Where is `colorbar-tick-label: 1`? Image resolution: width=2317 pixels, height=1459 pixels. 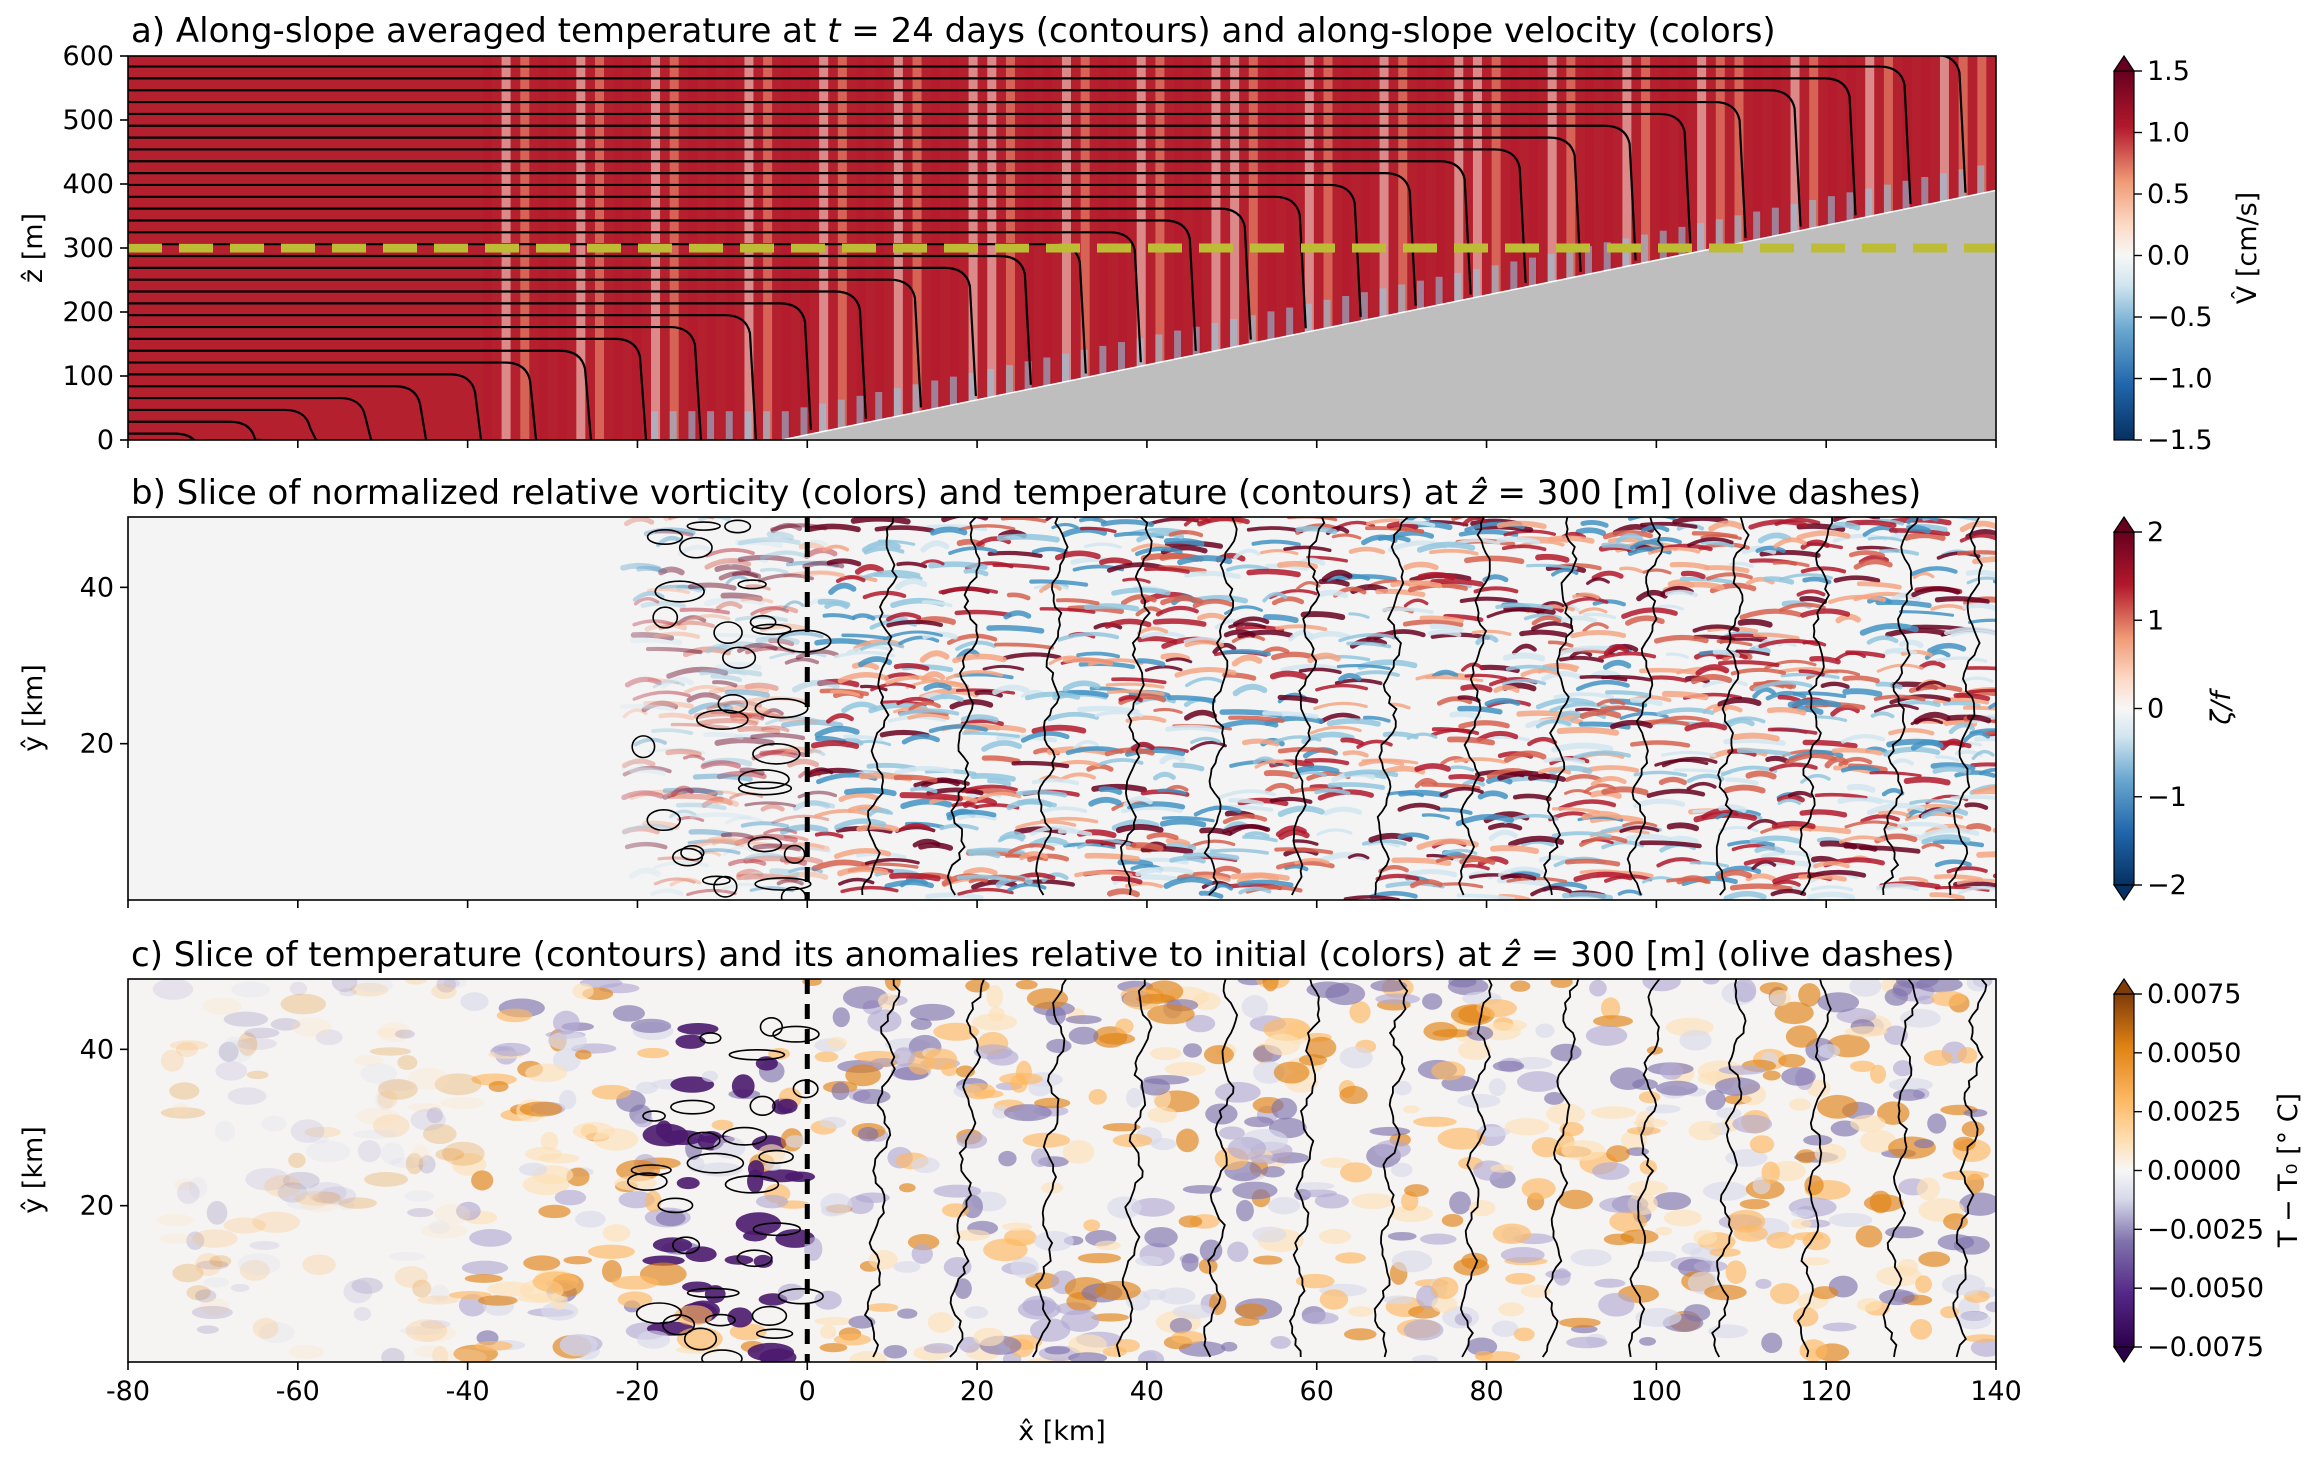
colorbar-tick-label: 1 is located at coordinates (2155, 620).